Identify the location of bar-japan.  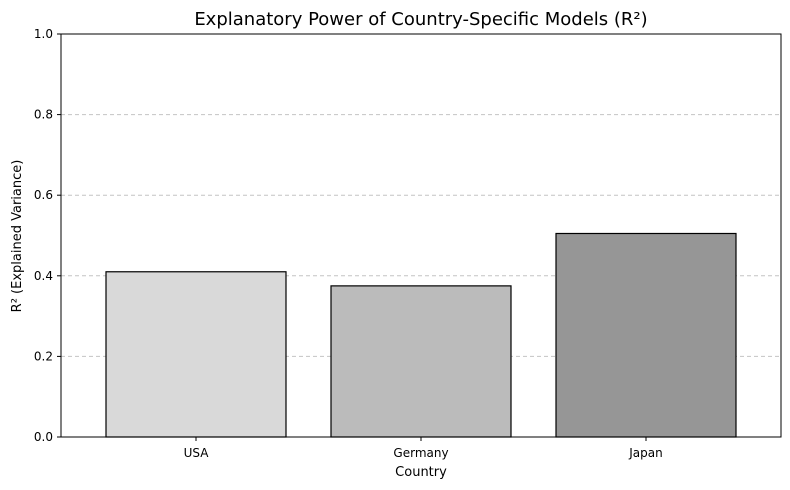
(646, 335).